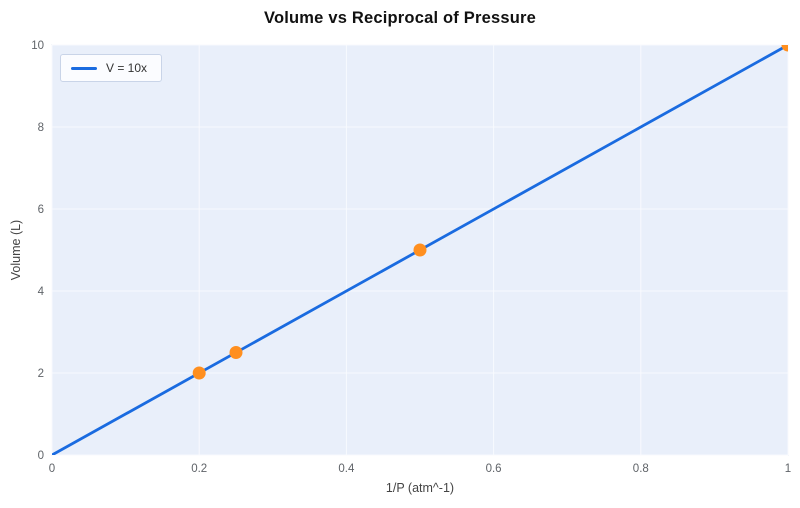 The width and height of the screenshot is (800, 508). I want to click on y-tick-label: 2, so click(41, 374).